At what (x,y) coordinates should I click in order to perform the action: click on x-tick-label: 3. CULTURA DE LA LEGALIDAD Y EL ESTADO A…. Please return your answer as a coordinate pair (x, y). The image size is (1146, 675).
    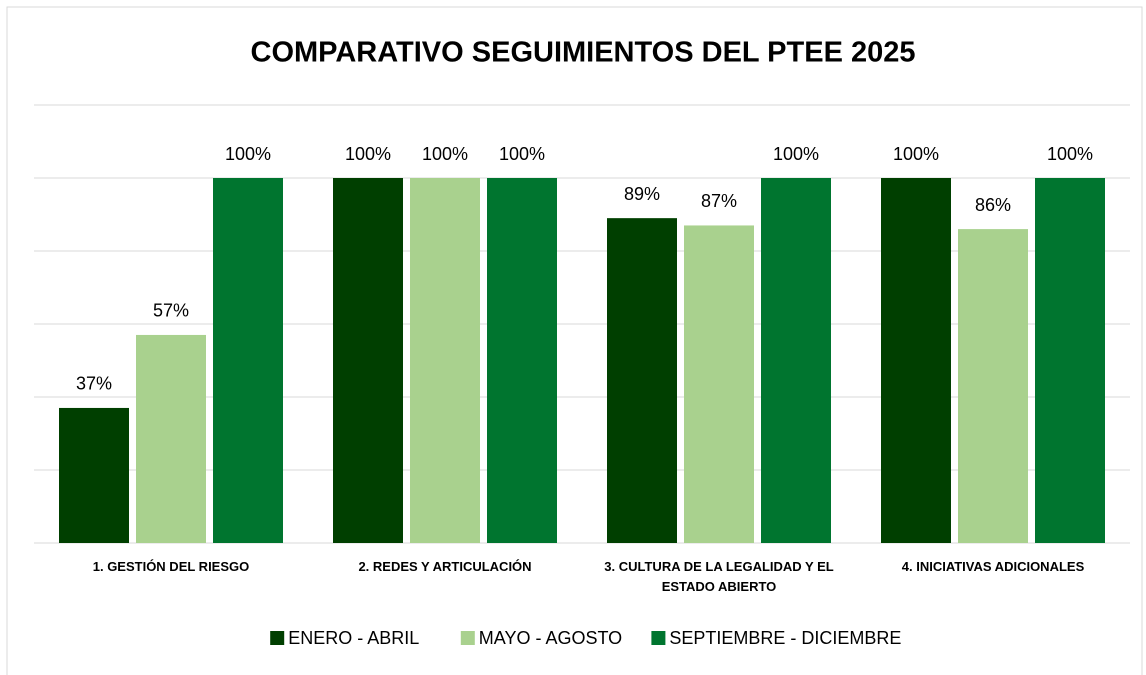
    Looking at the image, I should click on (719, 576).